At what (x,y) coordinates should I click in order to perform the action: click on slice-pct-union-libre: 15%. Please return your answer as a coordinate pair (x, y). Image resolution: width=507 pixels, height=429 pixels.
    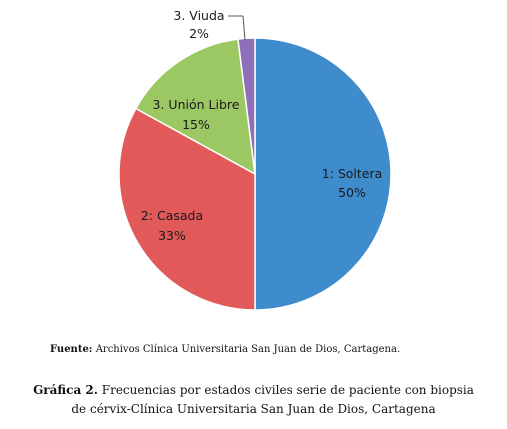
    Looking at the image, I should click on (196, 124).